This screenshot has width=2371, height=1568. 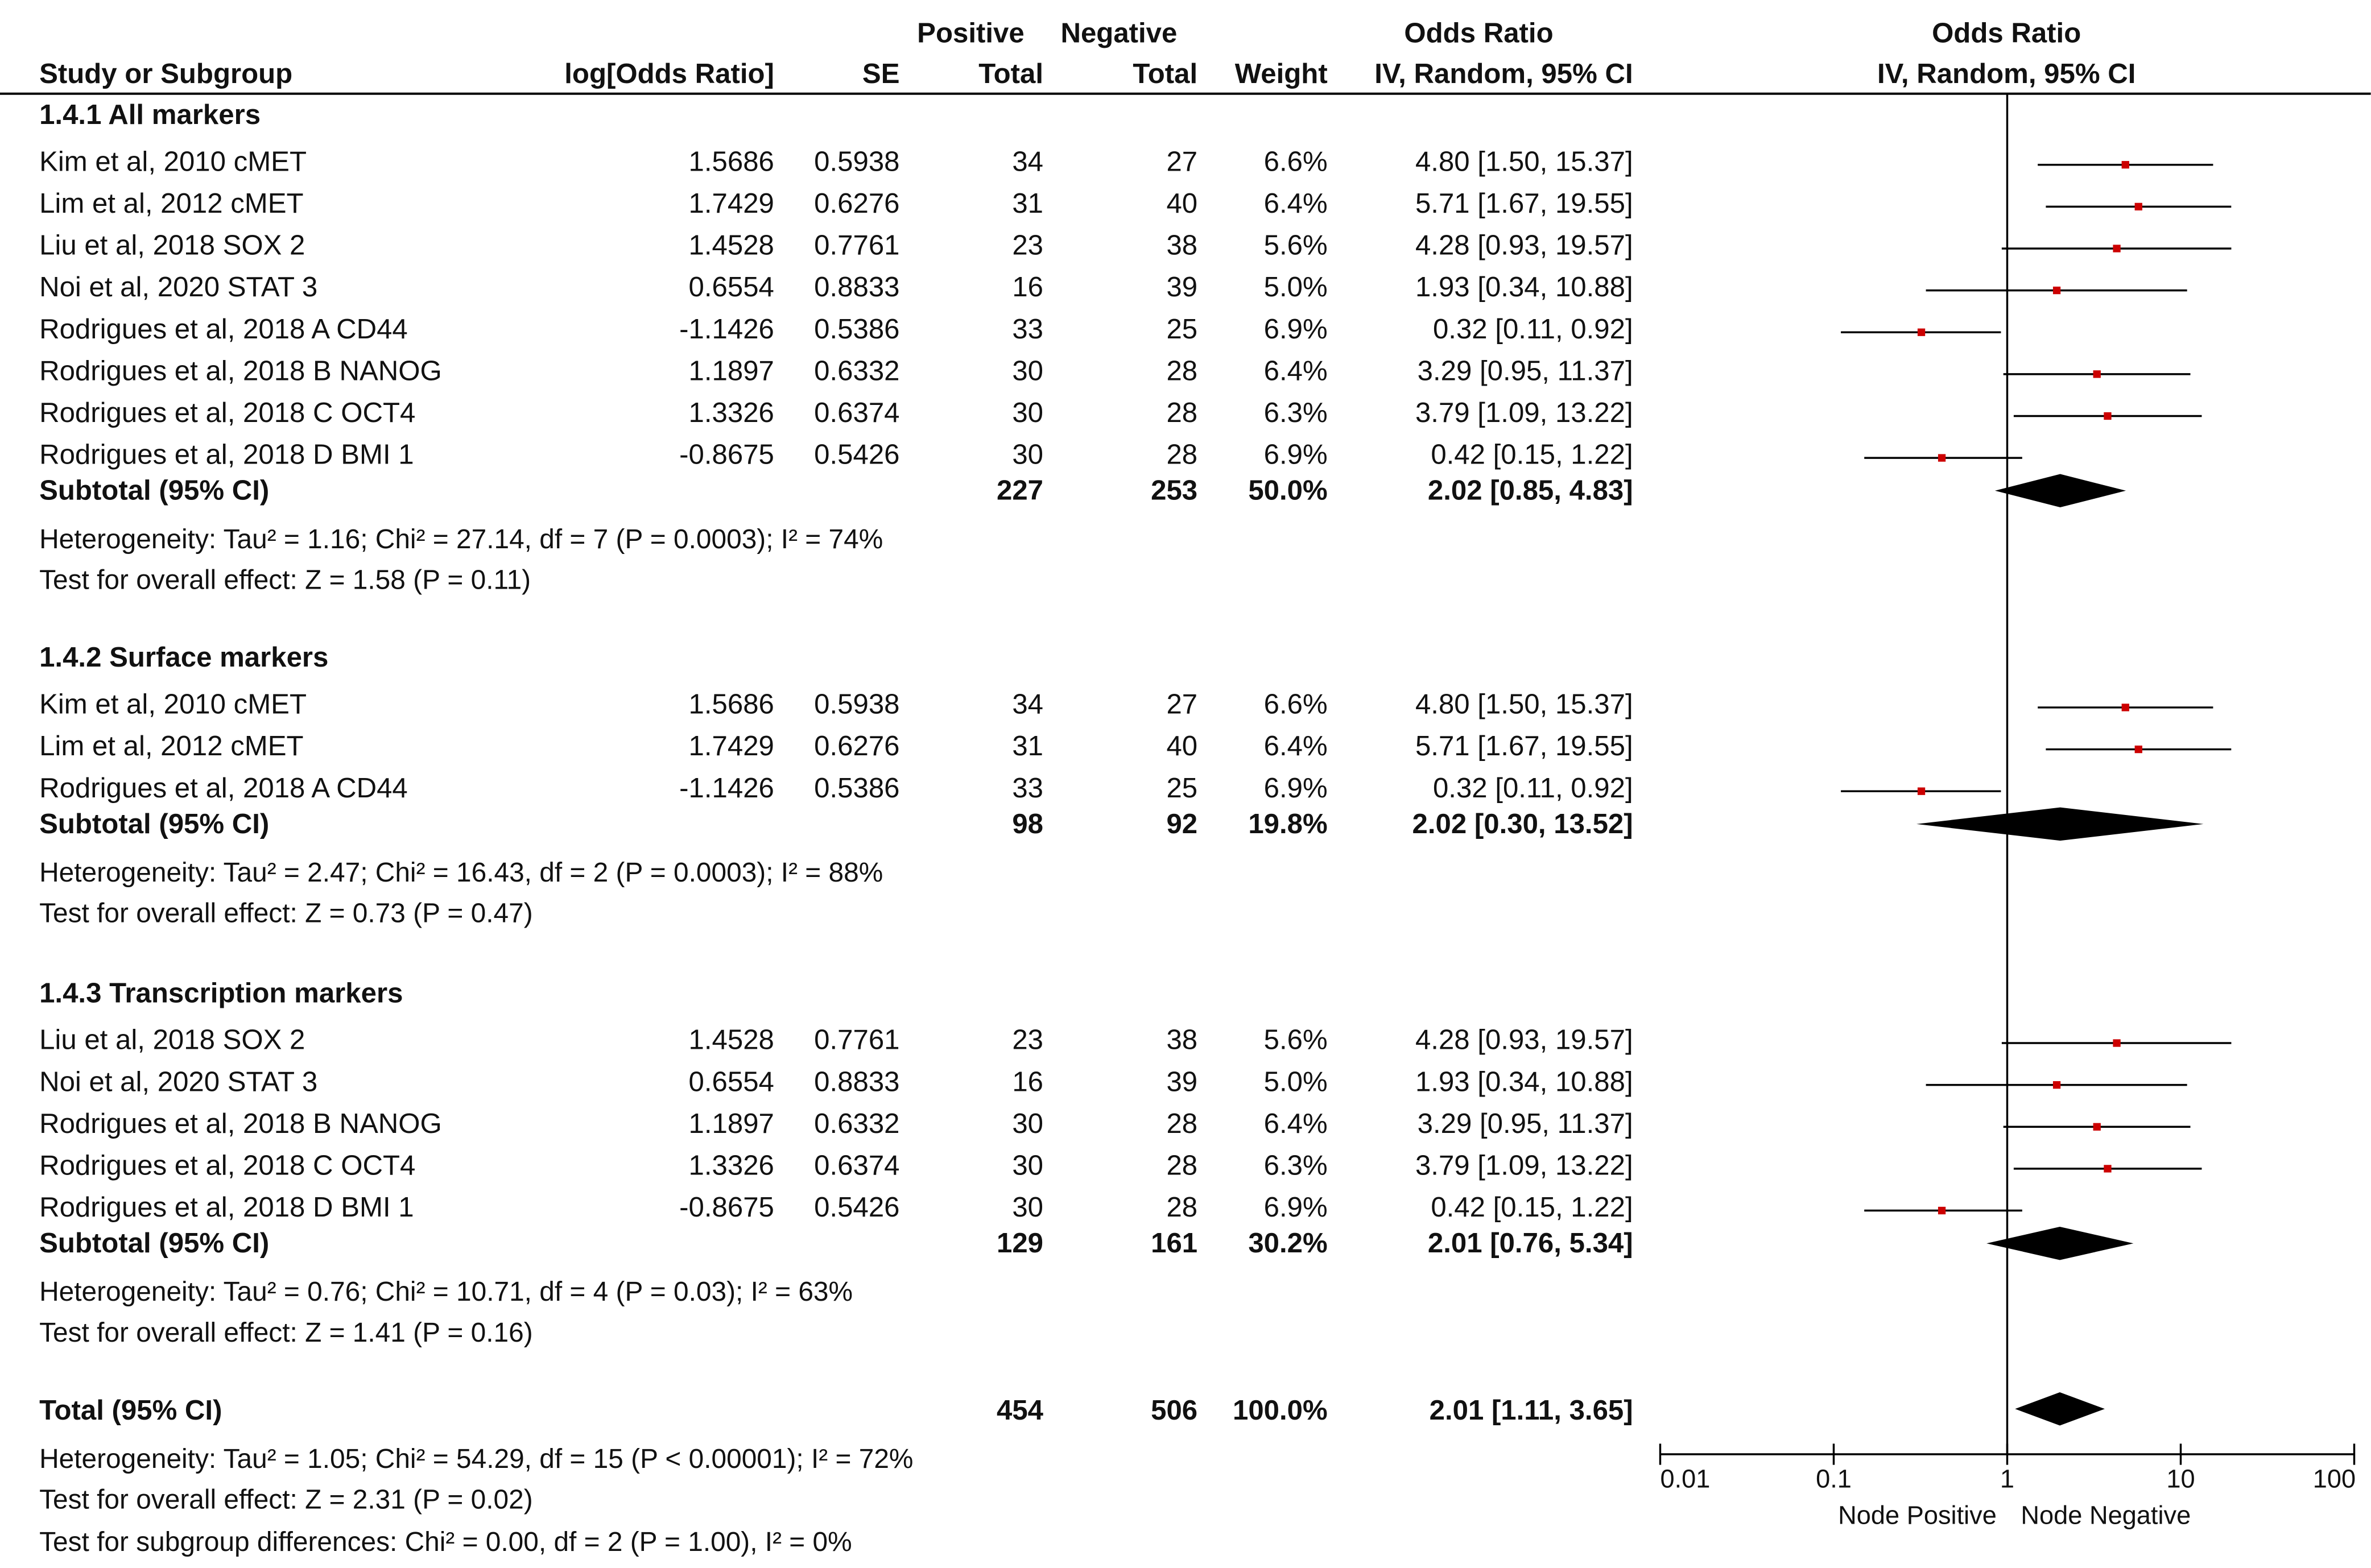 What do you see at coordinates (1119, 32) in the screenshot?
I see `header-negative: Negative` at bounding box center [1119, 32].